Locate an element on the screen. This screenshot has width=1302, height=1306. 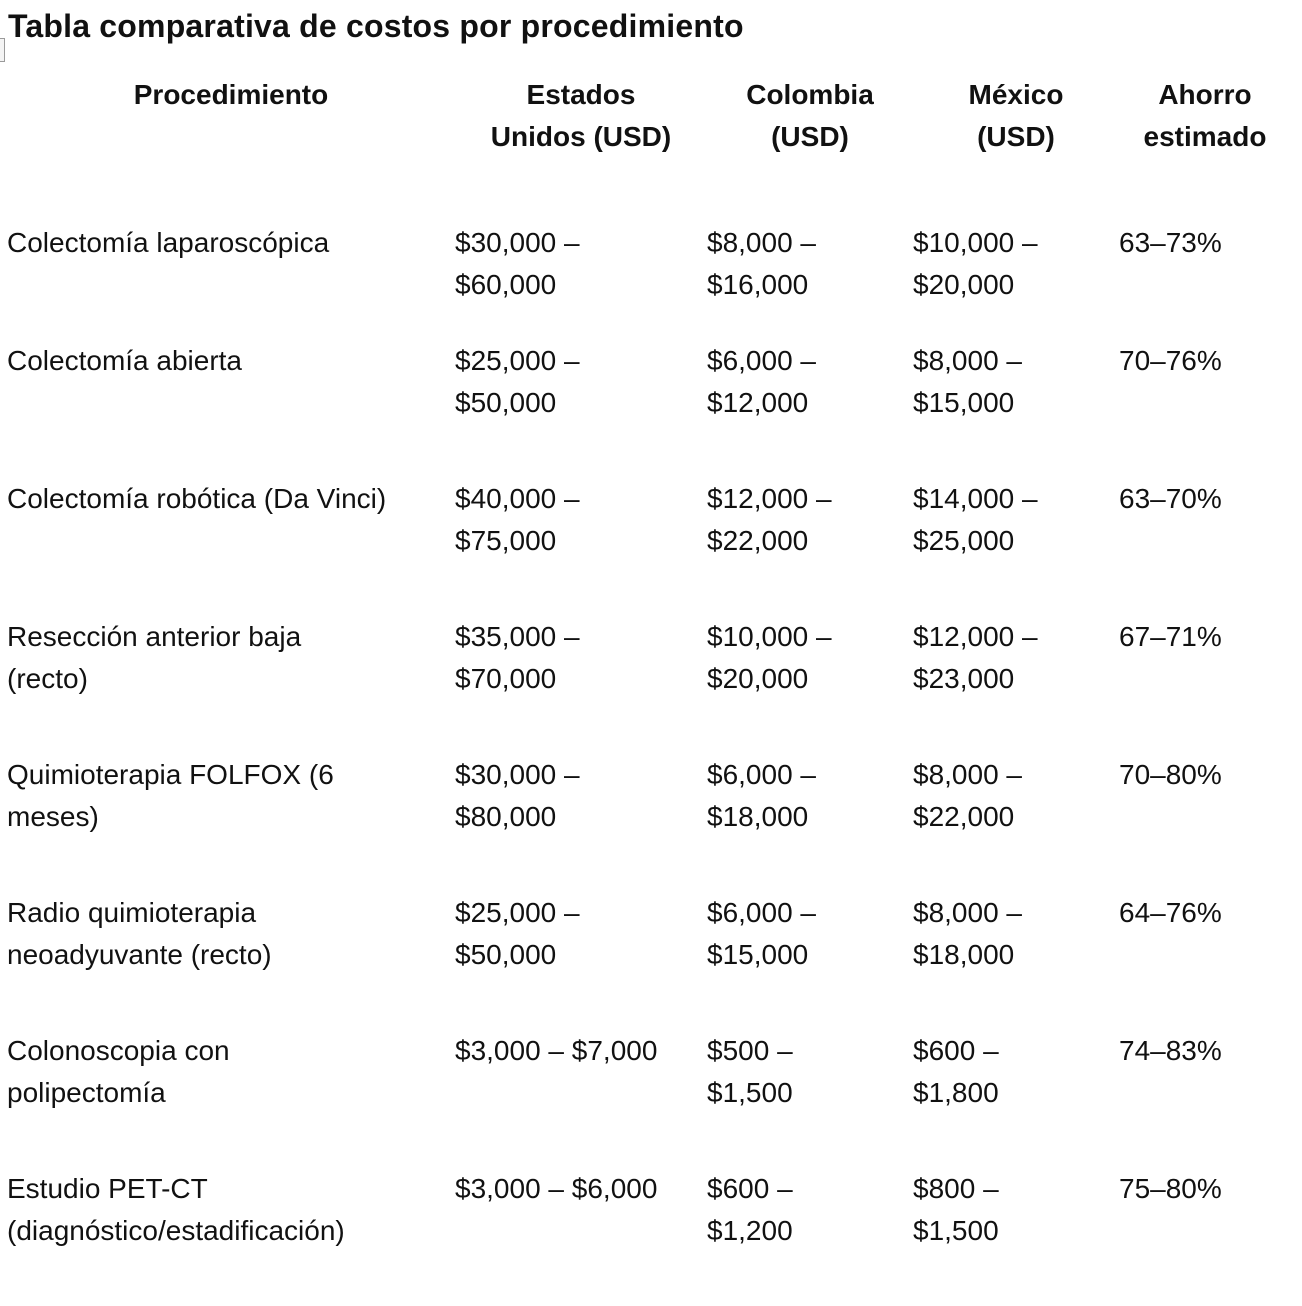
cell-cost-mexico: $14,000 – $25,000 is located at coordinates (975, 519).